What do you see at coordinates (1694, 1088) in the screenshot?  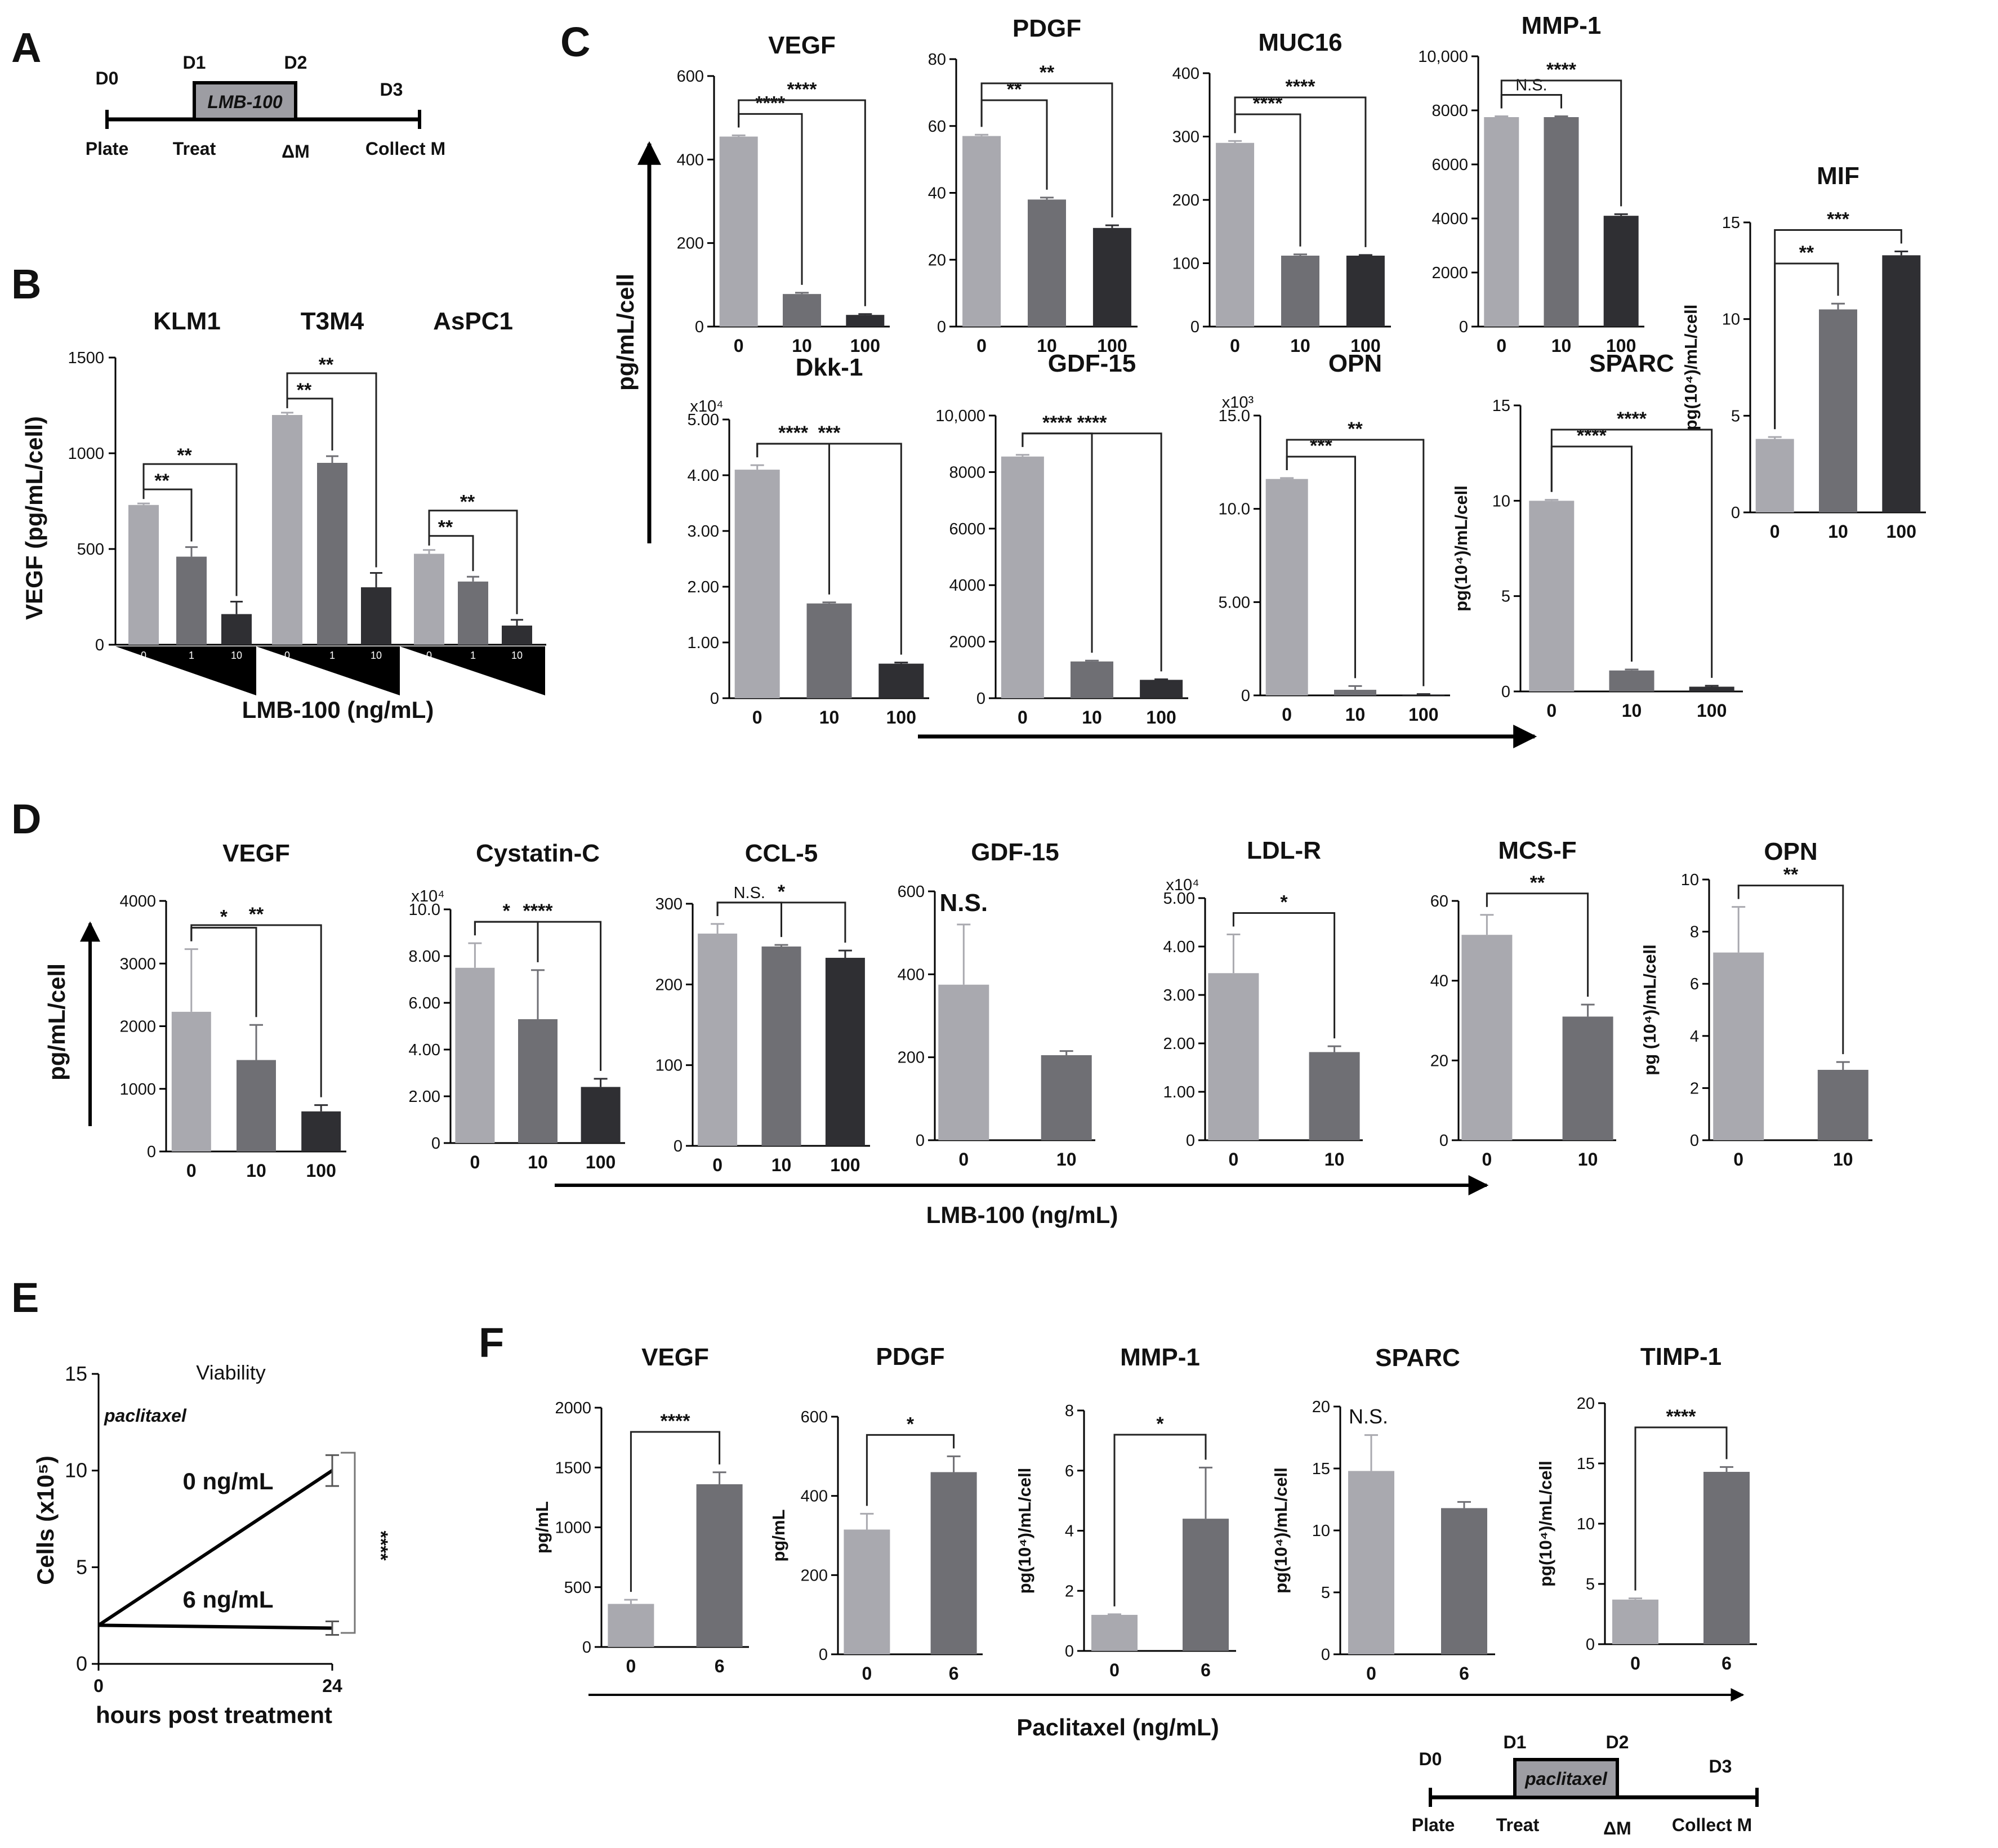 I see `y-tick-label: 2` at bounding box center [1694, 1088].